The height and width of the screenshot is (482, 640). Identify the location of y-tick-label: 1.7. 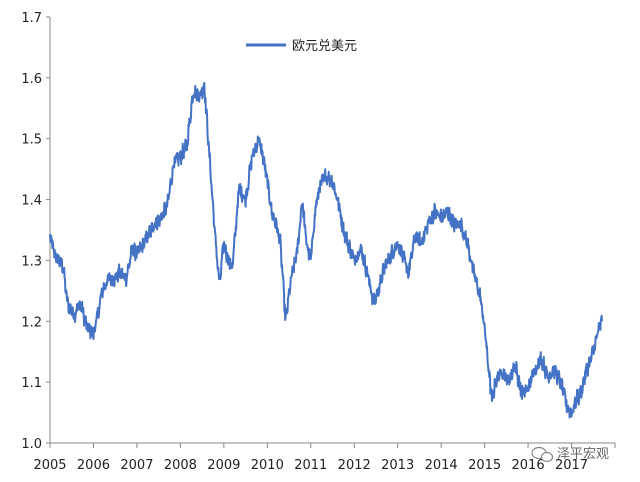
(31, 18).